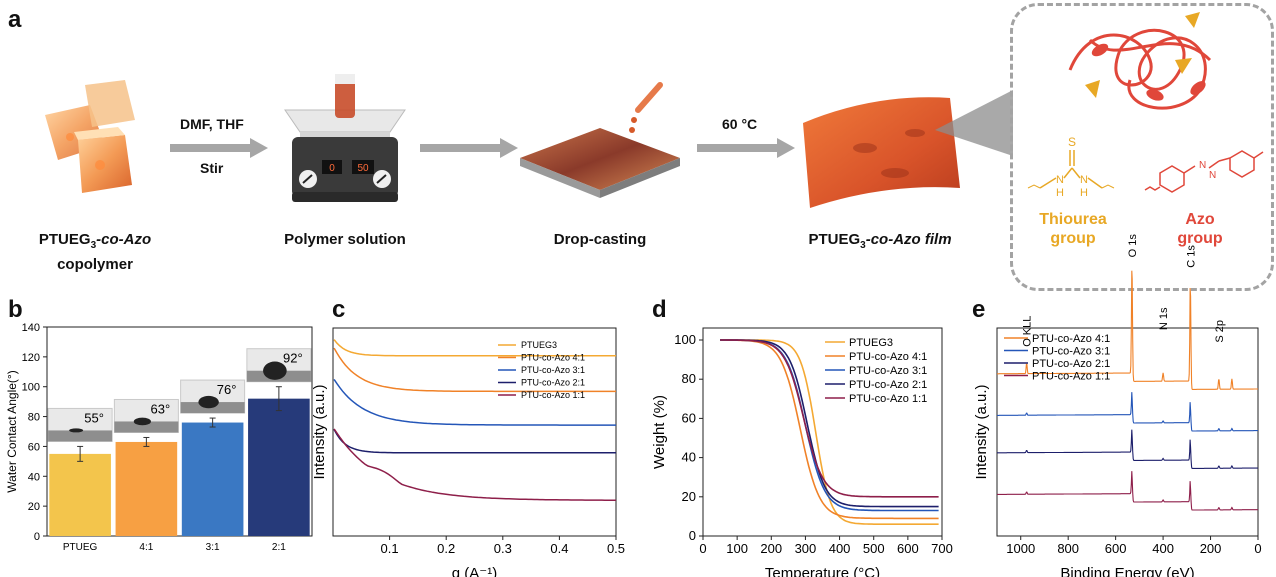  Describe the element at coordinates (293, 358) in the screenshot. I see `angle-label: 92°` at that location.